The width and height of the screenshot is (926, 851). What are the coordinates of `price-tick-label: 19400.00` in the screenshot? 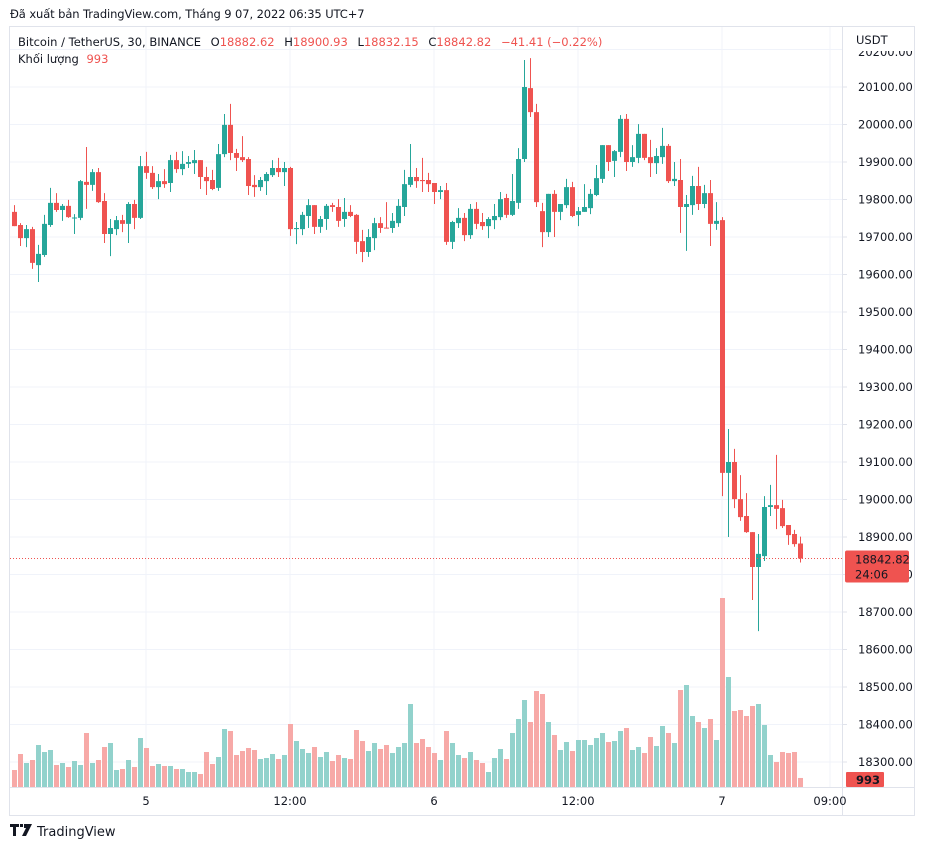 It's located at (885, 350).